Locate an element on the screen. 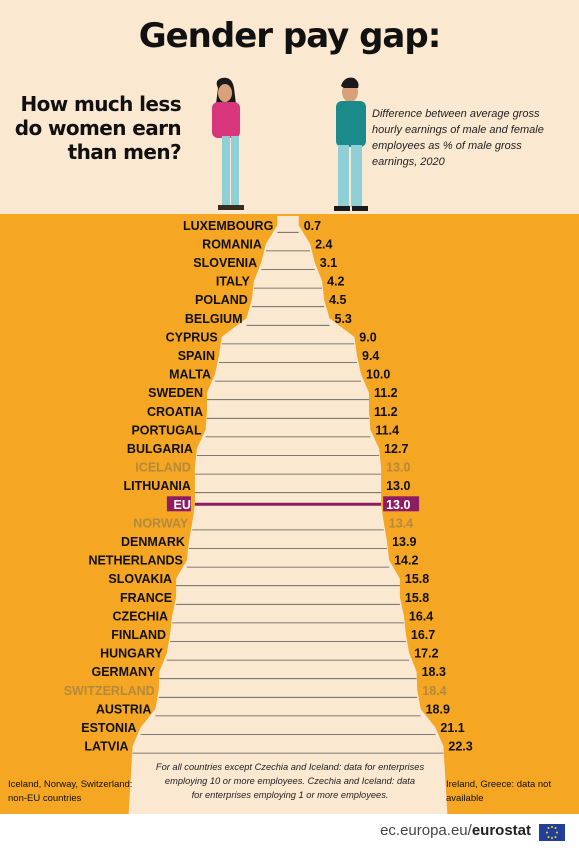  page-title: Gender pay gap: is located at coordinates (290, 36).